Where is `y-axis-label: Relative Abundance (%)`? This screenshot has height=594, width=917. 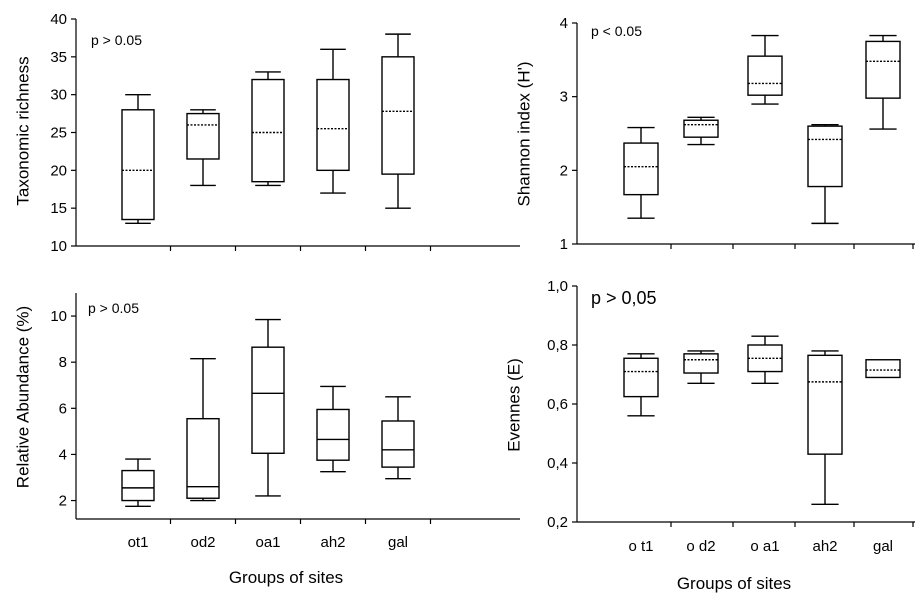 y-axis-label: Relative Abundance (%) is located at coordinates (22, 397).